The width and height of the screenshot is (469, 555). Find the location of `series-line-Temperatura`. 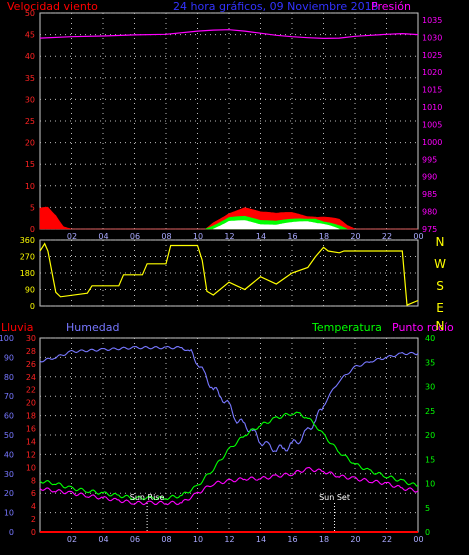

series-line-Temperatura is located at coordinates (228, 456).